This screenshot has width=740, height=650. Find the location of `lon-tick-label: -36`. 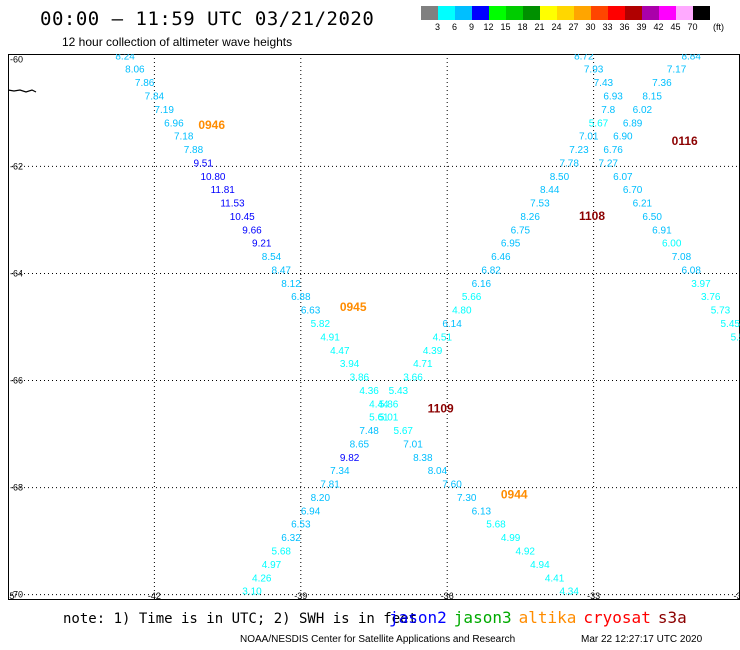

lon-tick-label: -36 is located at coordinates (447, 595).